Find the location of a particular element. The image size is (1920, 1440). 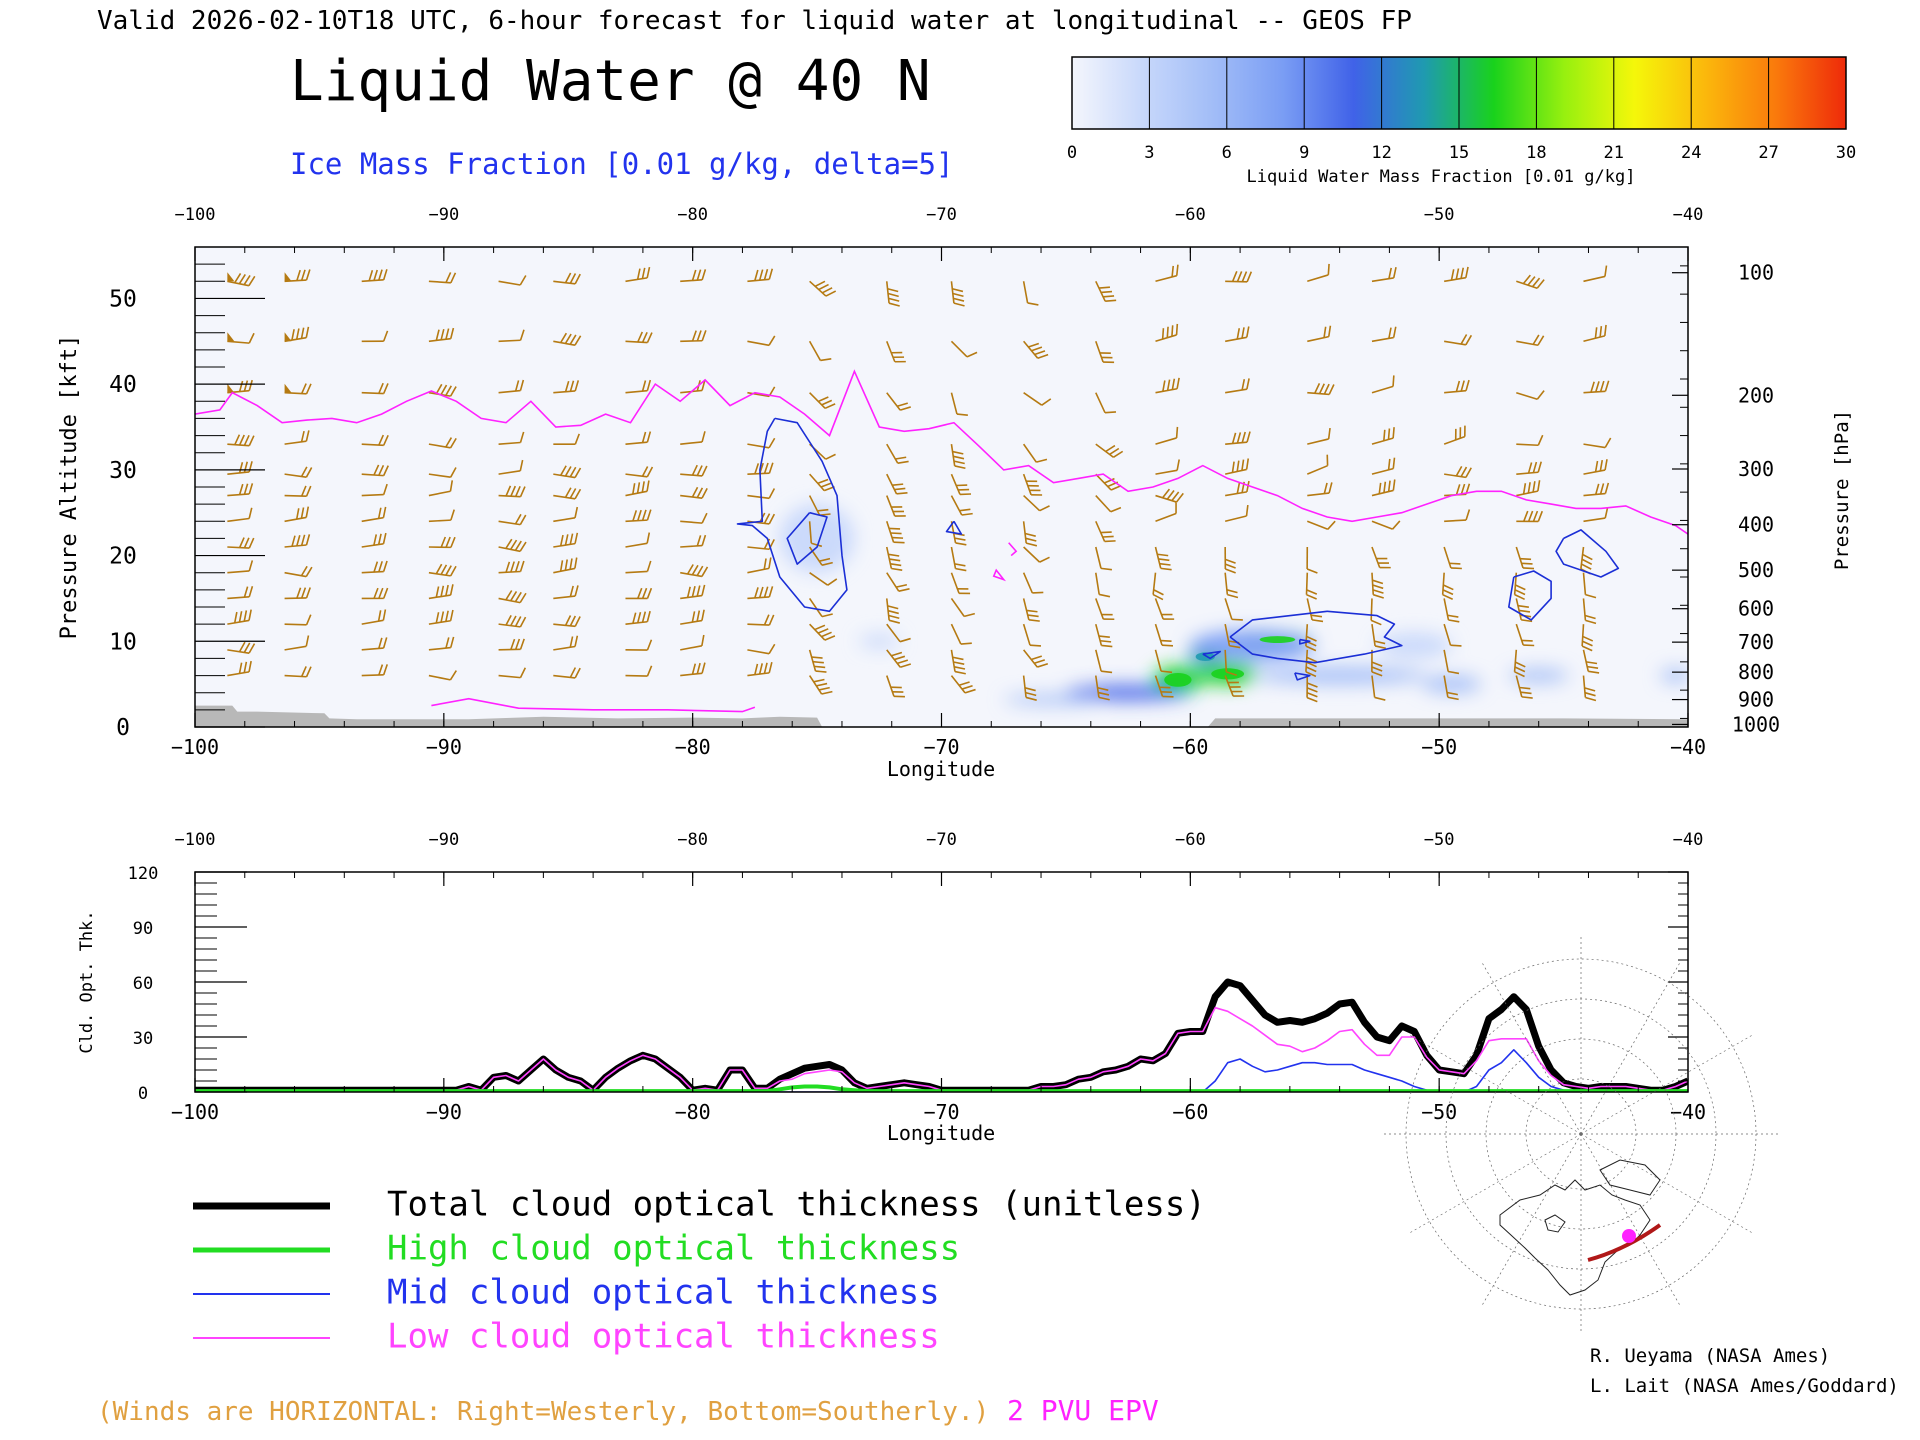

x-tick-label: −80 is located at coordinates (693, 747).